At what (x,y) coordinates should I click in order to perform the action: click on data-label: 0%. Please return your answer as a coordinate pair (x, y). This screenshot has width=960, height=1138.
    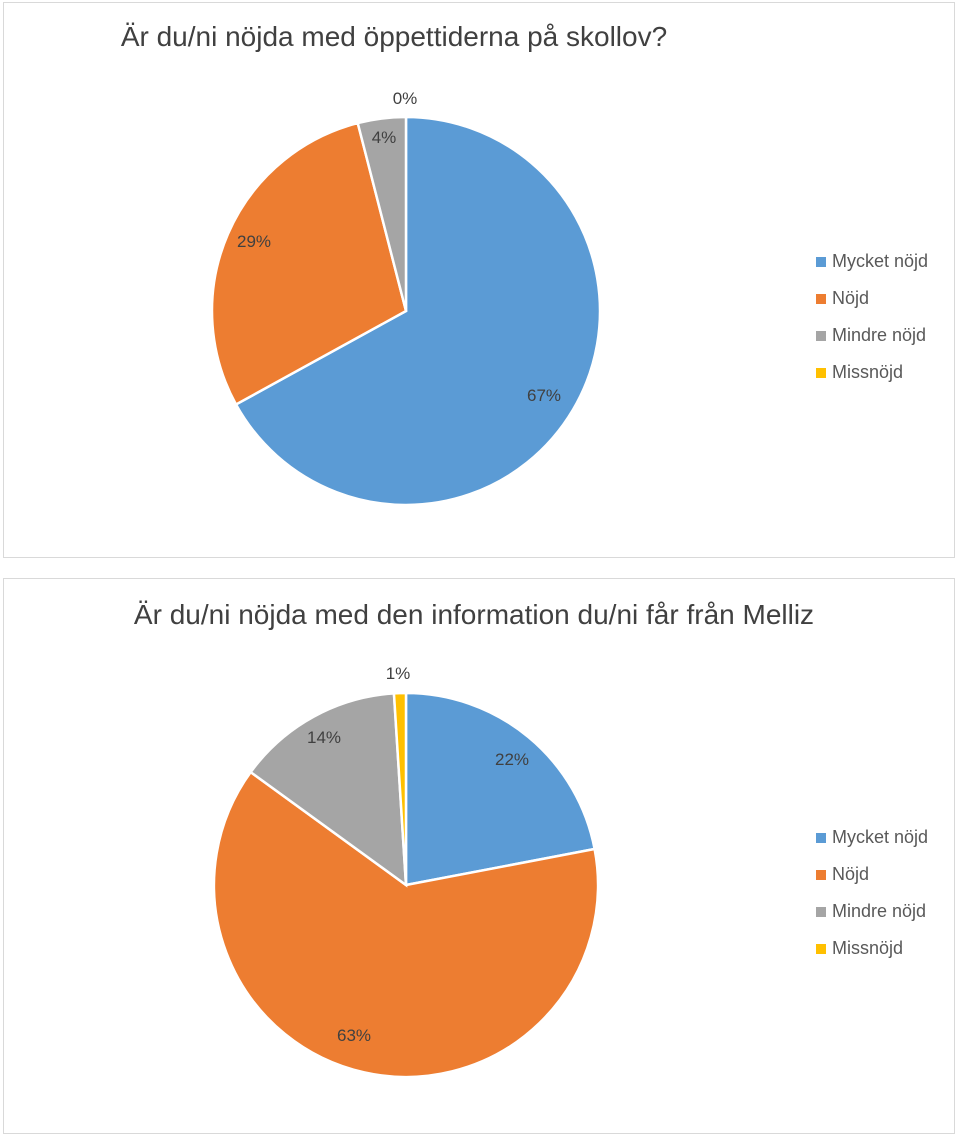
    Looking at the image, I should click on (405, 98).